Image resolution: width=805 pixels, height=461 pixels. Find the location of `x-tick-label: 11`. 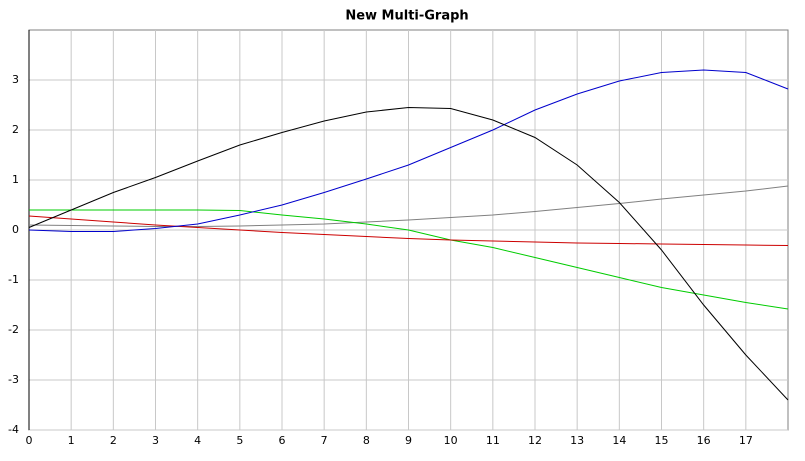

x-tick-label: 11 is located at coordinates (493, 440).